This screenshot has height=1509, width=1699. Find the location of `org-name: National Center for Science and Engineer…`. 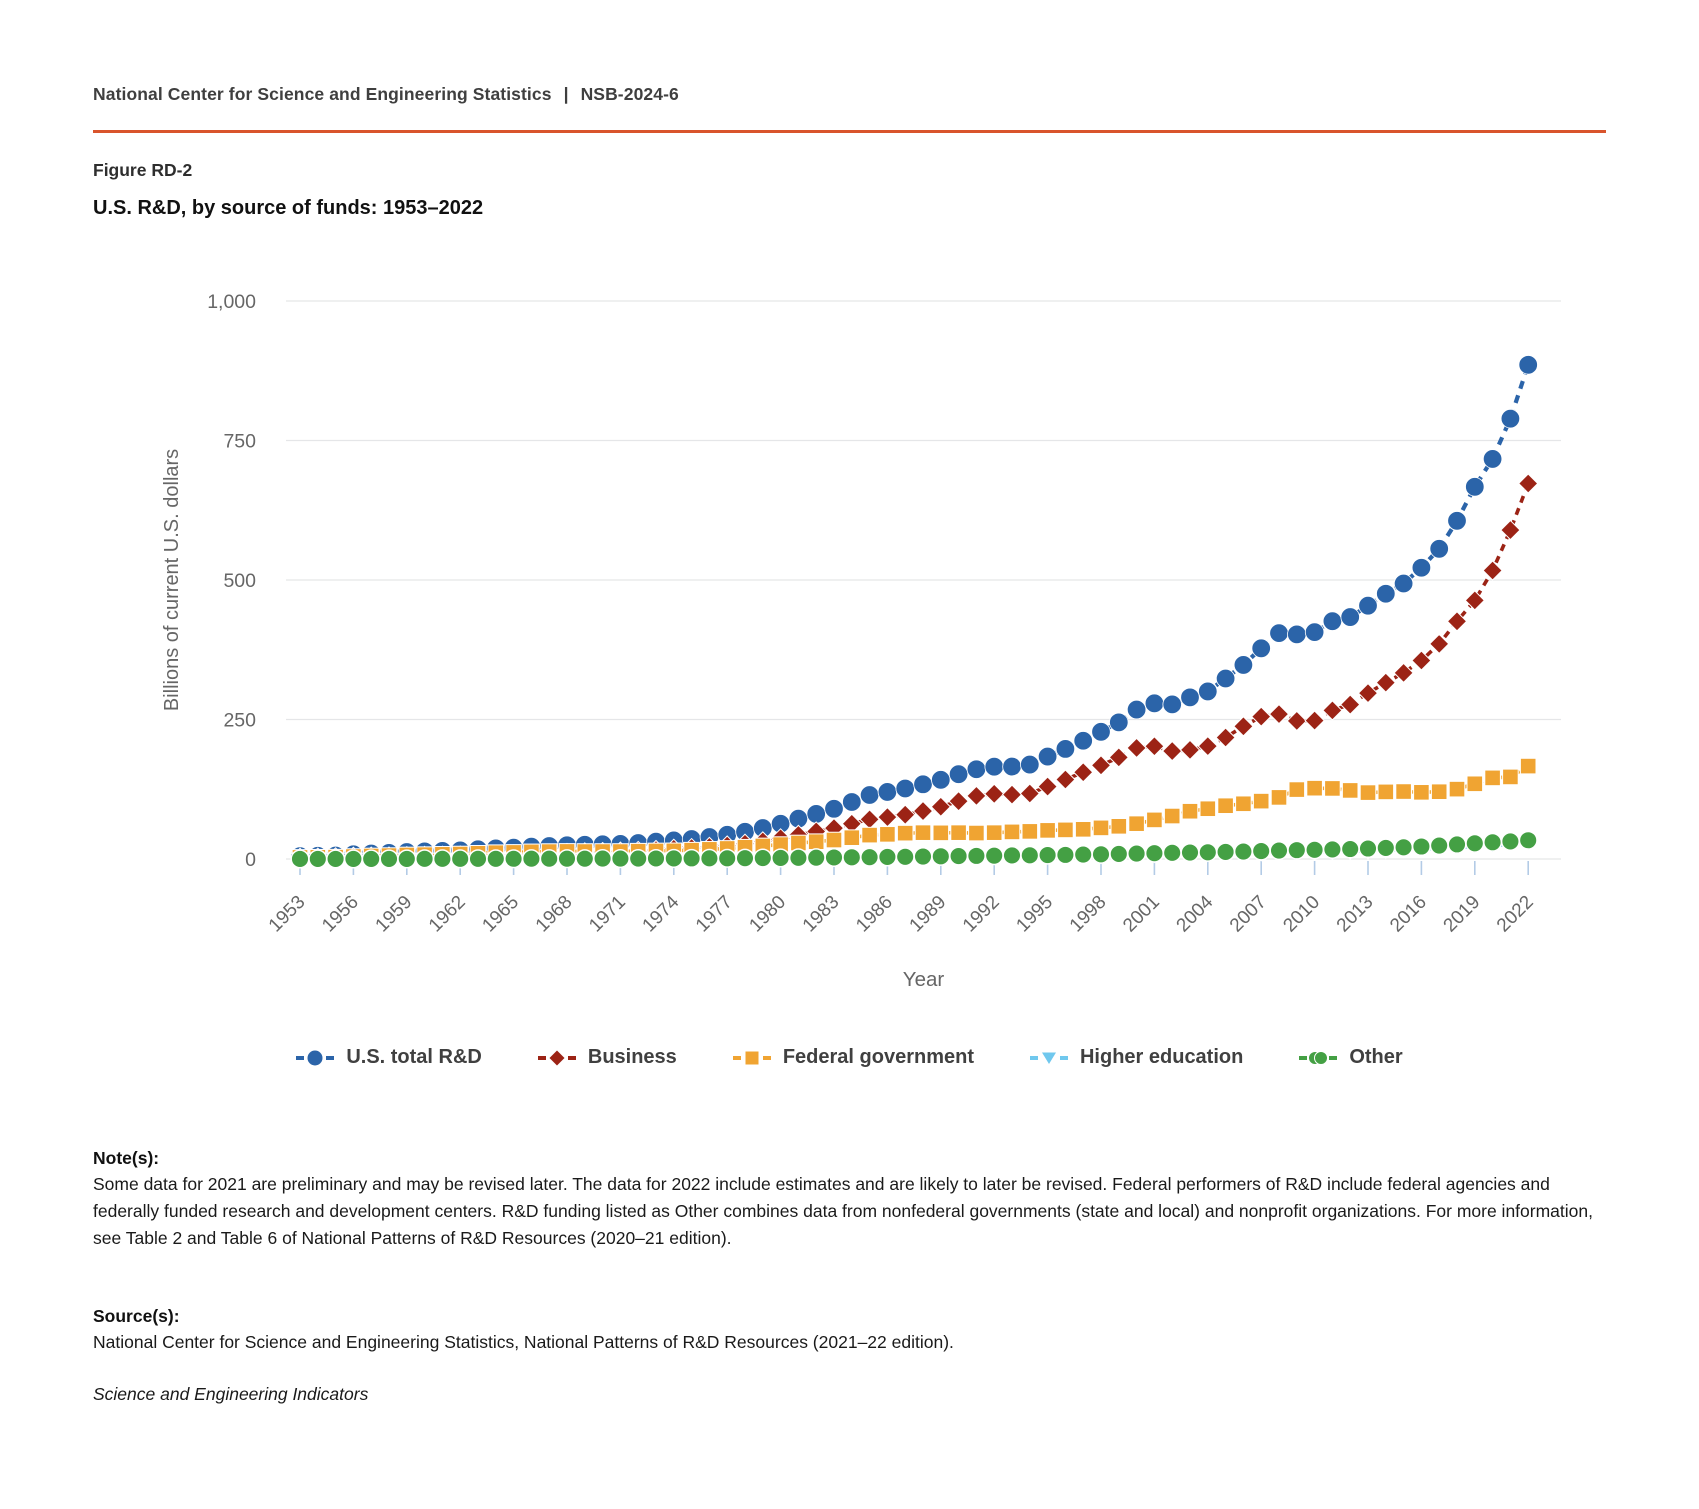

org-name: National Center for Science and Engineer… is located at coordinates (322, 94).